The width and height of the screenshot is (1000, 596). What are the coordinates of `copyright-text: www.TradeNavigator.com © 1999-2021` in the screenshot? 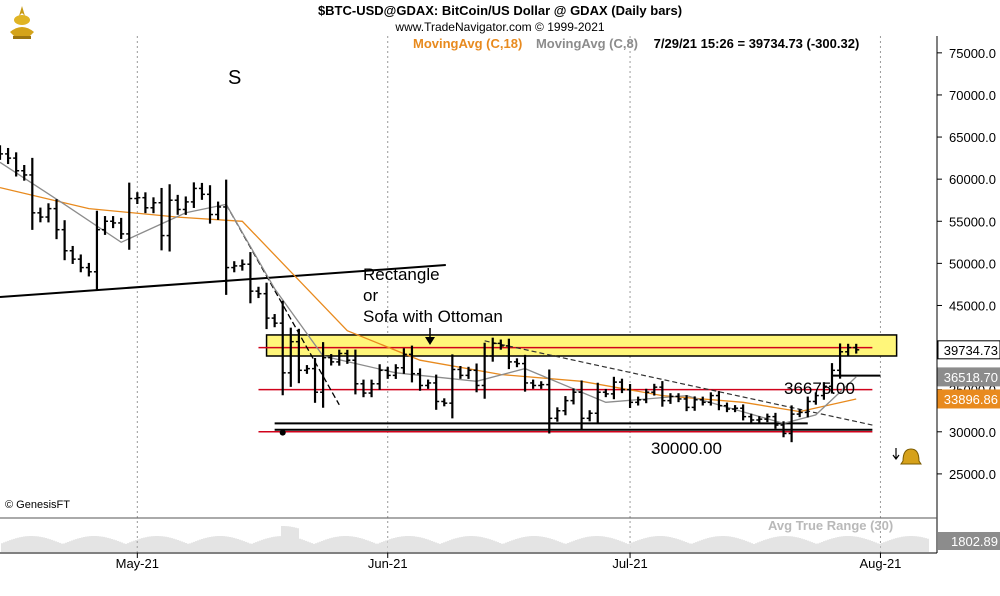 It's located at (500, 27).